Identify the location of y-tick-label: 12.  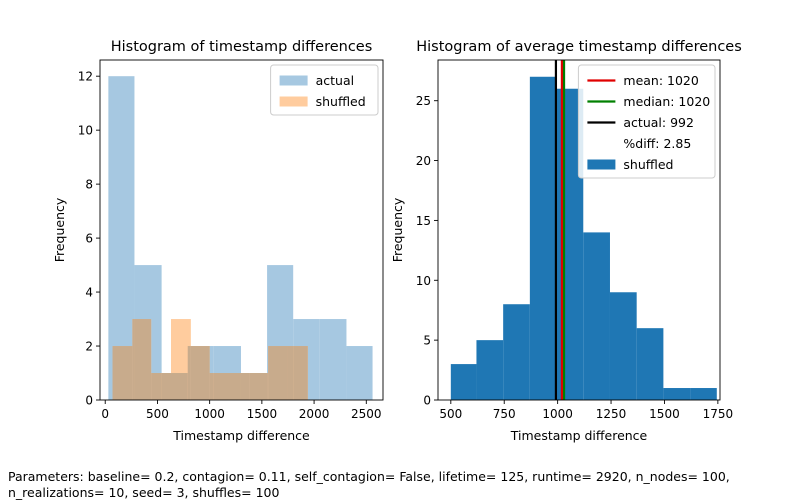
(85, 77).